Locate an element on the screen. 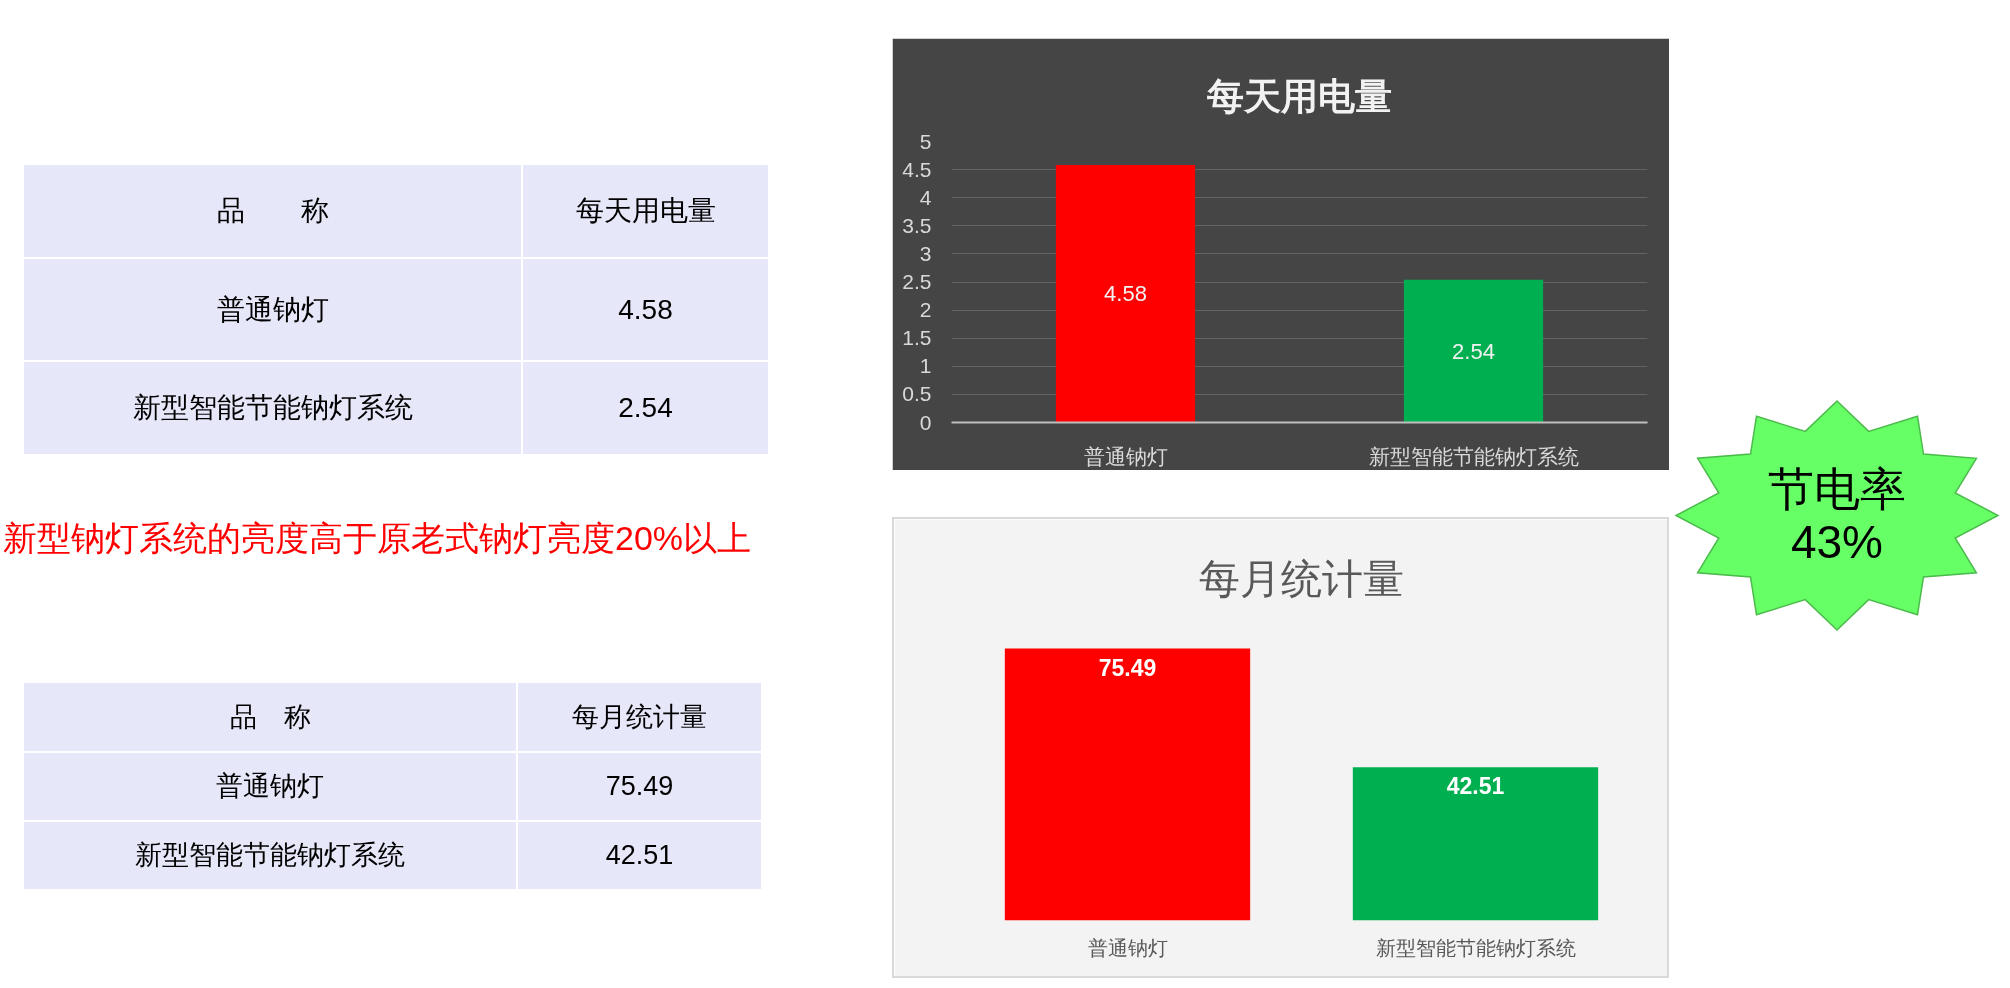 This screenshot has width=2010, height=988. table-cell: 42.51 is located at coordinates (639, 855).